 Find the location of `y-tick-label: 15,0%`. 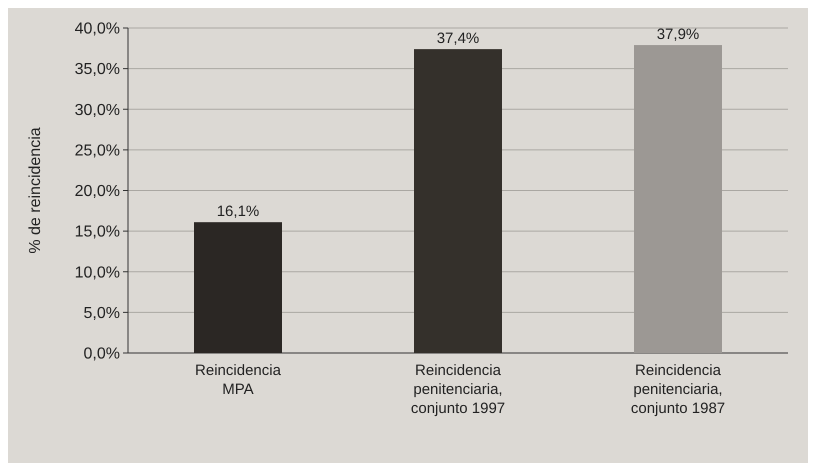

y-tick-label: 15,0% is located at coordinates (97, 232).